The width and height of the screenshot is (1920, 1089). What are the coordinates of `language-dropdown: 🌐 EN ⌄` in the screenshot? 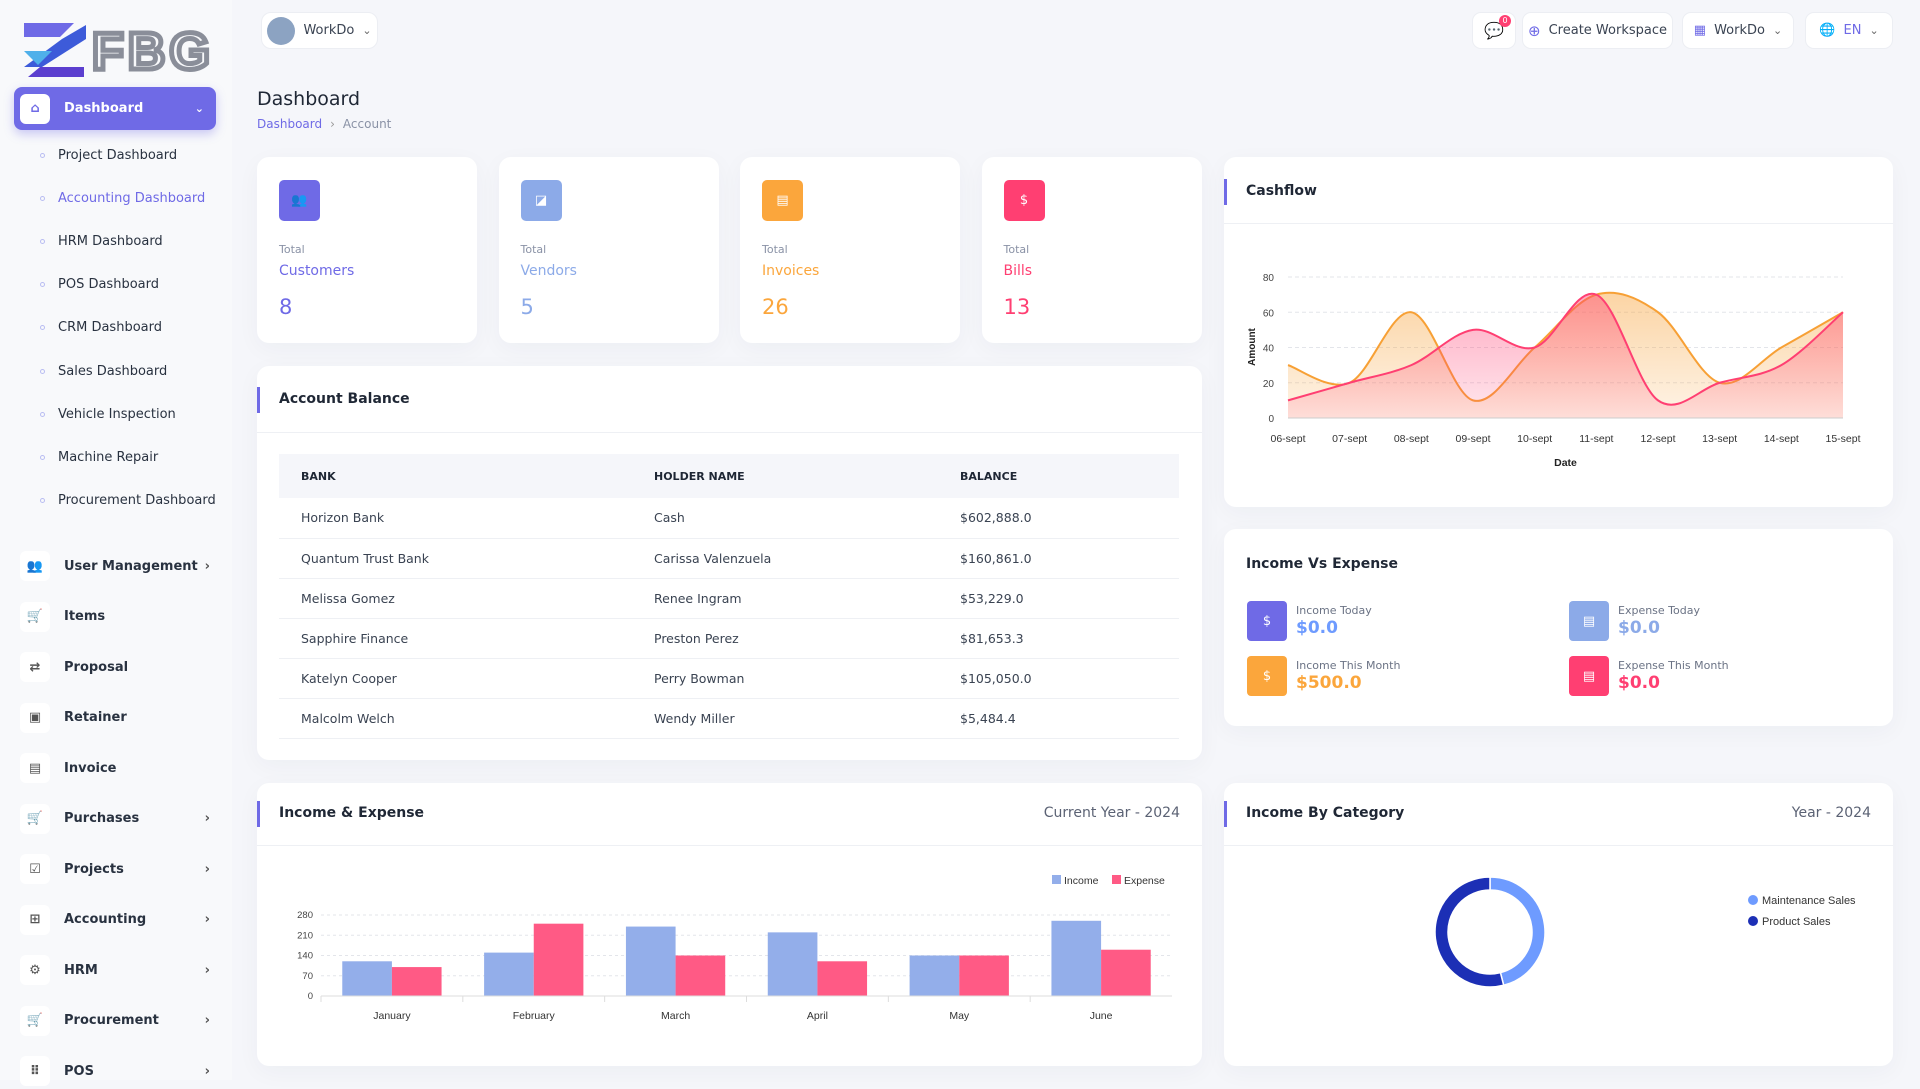 It's located at (1849, 30).